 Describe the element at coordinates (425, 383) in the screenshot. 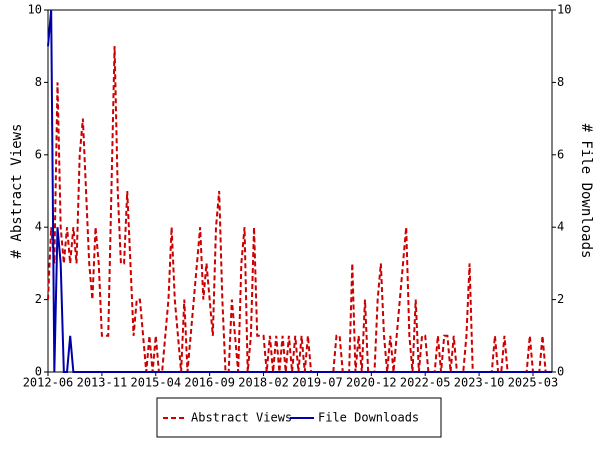

I see `x-tick-label: 2022-05` at that location.